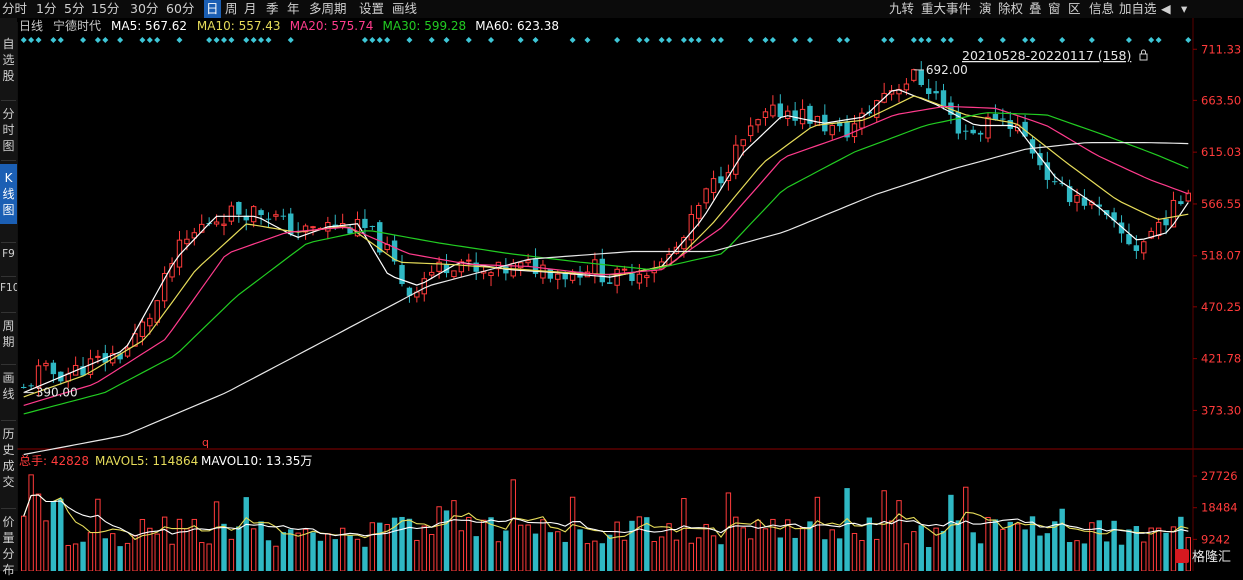  What do you see at coordinates (1221, 410) in the screenshot?
I see `price-tick-label: 373.30` at bounding box center [1221, 410].